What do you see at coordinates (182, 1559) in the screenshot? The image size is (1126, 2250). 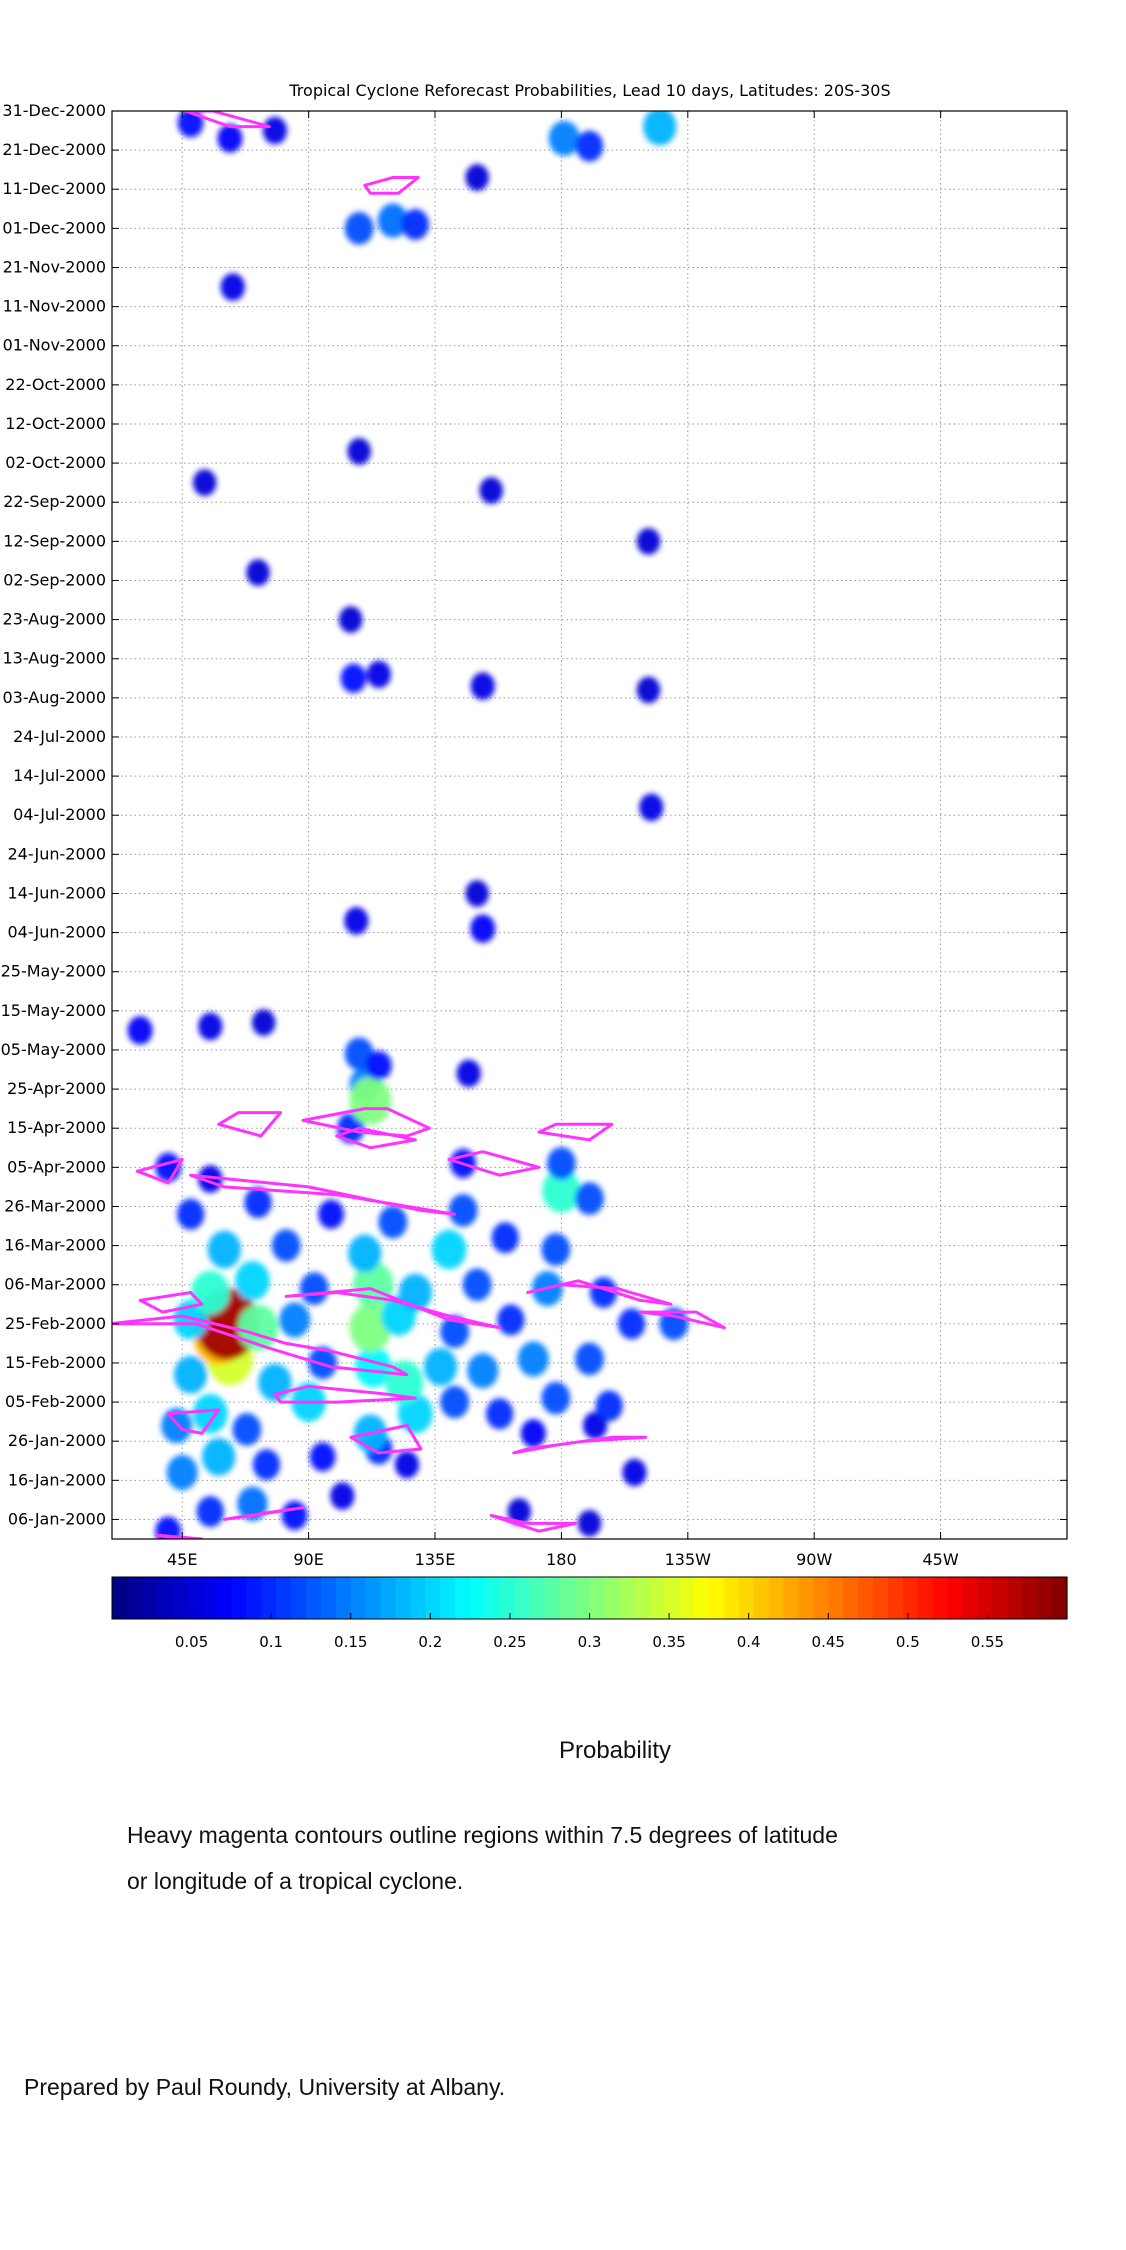 I see `x-tick-label: 45E` at bounding box center [182, 1559].